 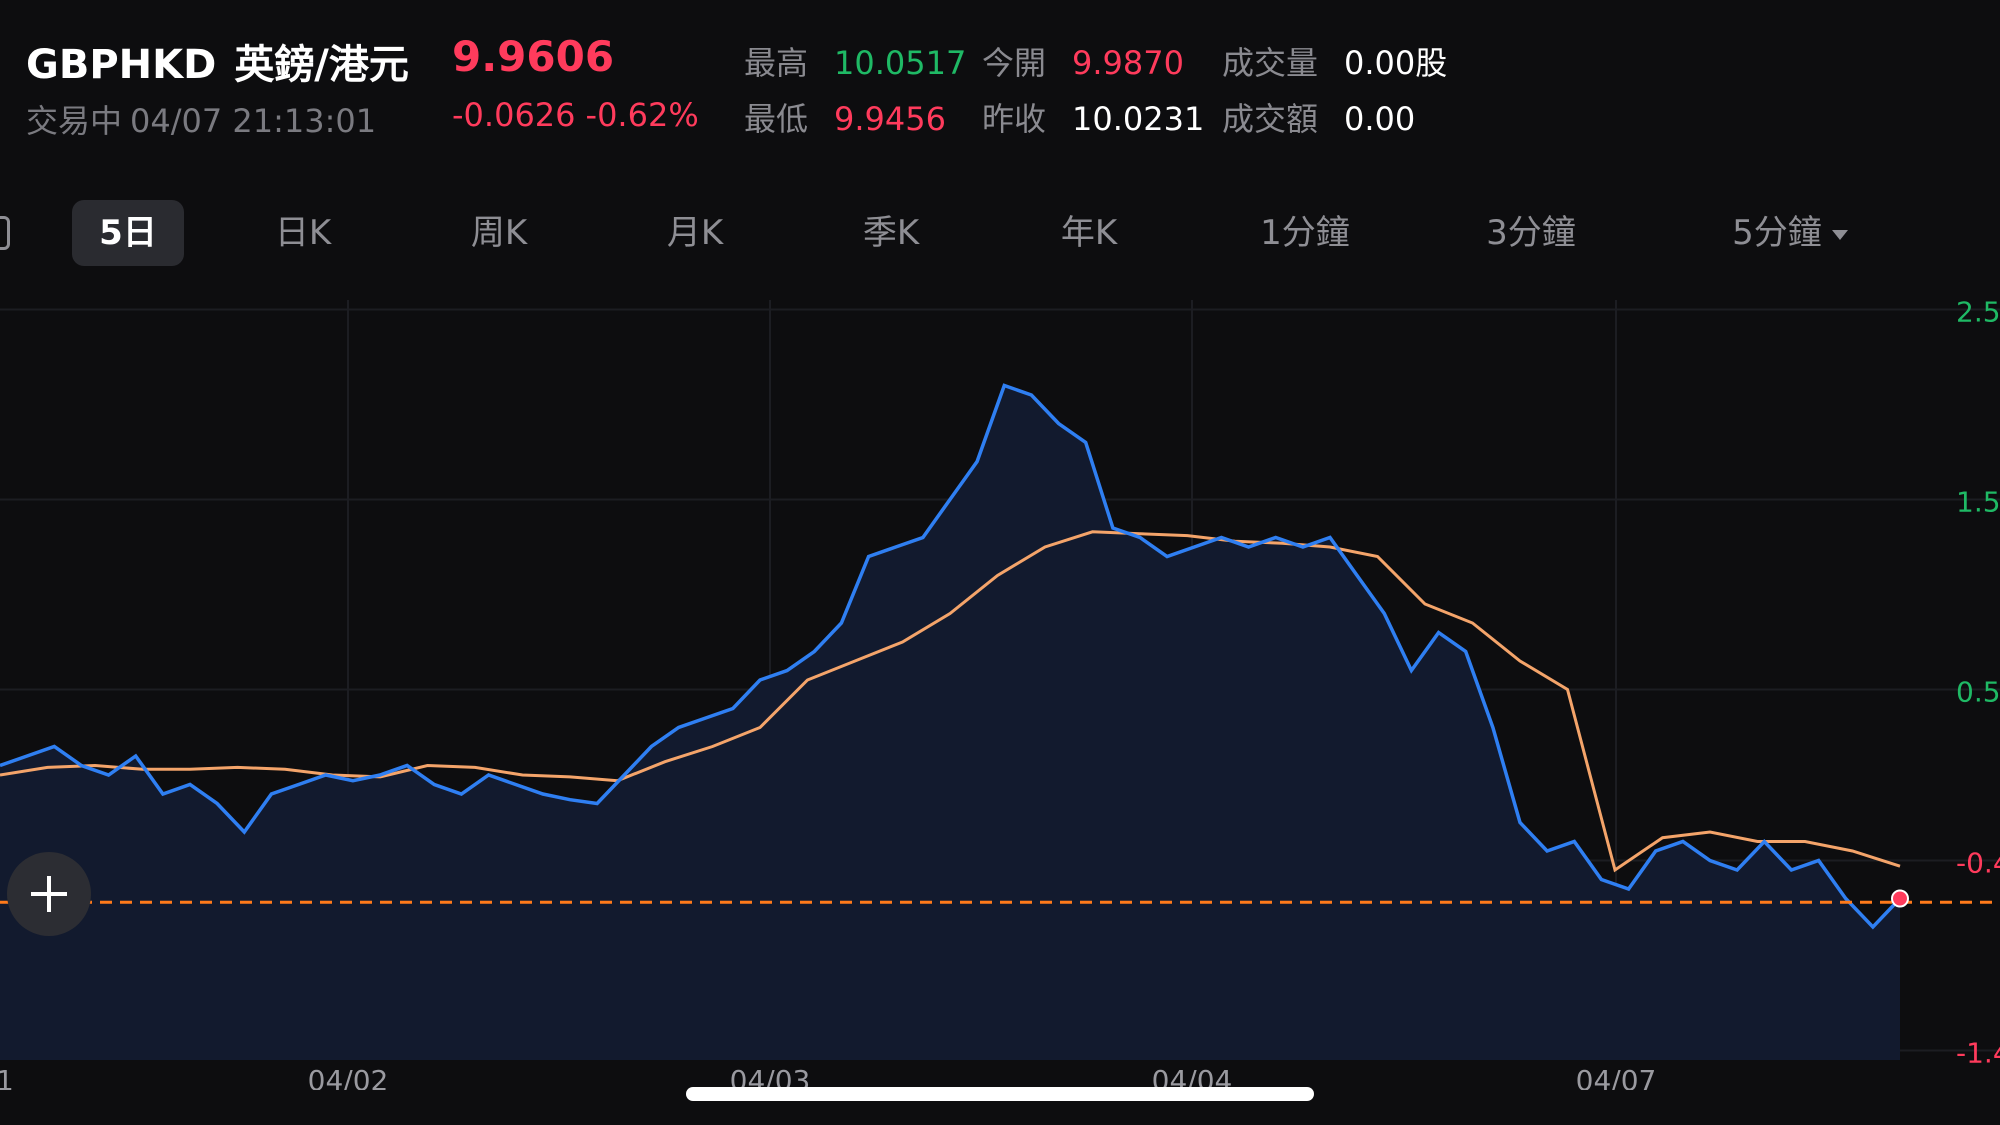 I want to click on stat-high-label: 最高, so click(x=776, y=63).